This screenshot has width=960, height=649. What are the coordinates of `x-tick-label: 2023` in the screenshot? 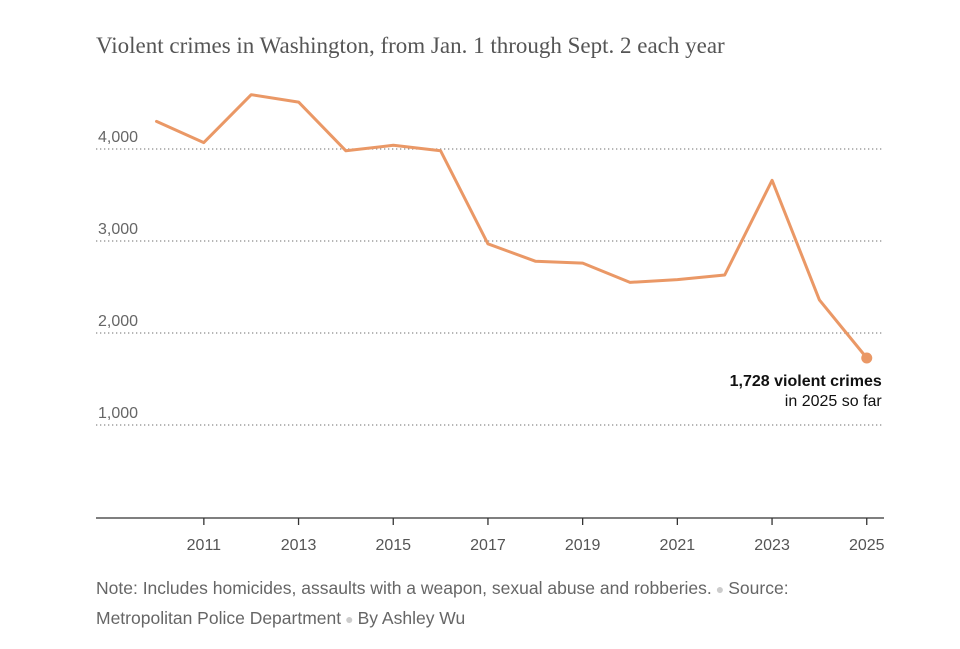 It's located at (772, 545).